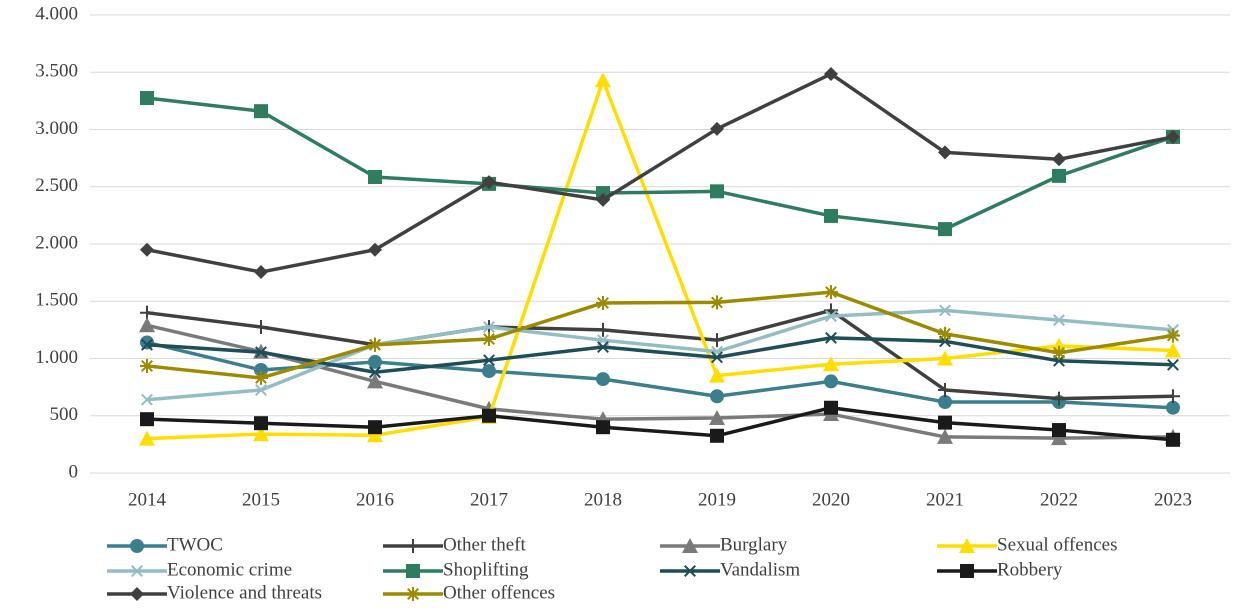  Describe the element at coordinates (754, 544) in the screenshot. I see `legend-label: Burglary` at that location.